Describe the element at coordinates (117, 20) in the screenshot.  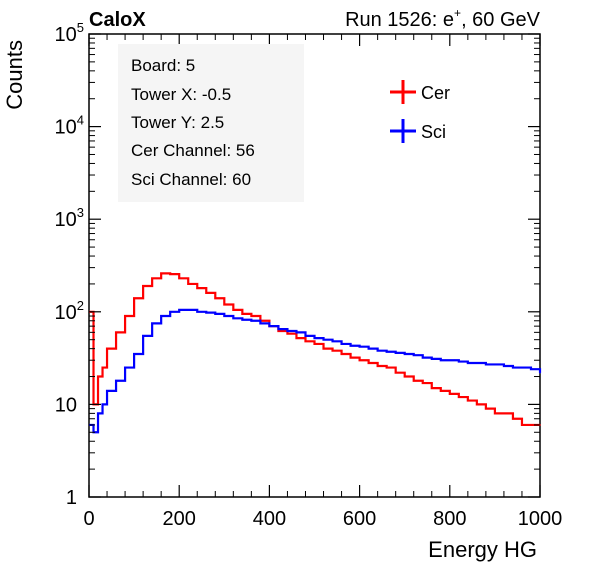
I see `experiment-label: CaloX` at that location.